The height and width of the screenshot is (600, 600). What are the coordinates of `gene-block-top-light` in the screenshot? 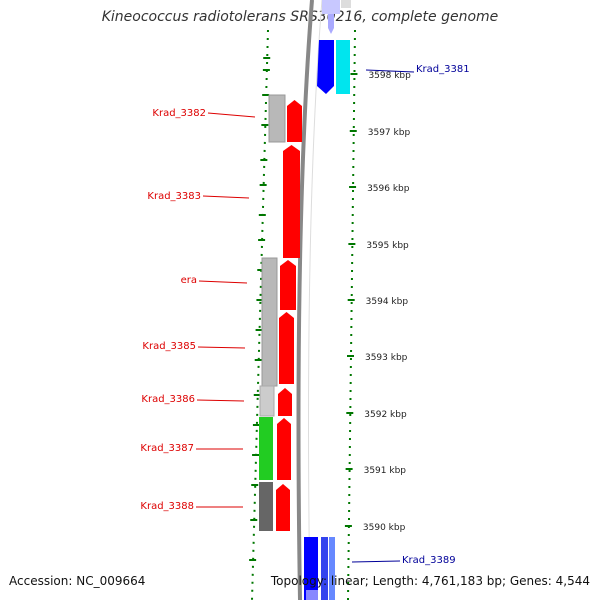 It's located at (331, 7).